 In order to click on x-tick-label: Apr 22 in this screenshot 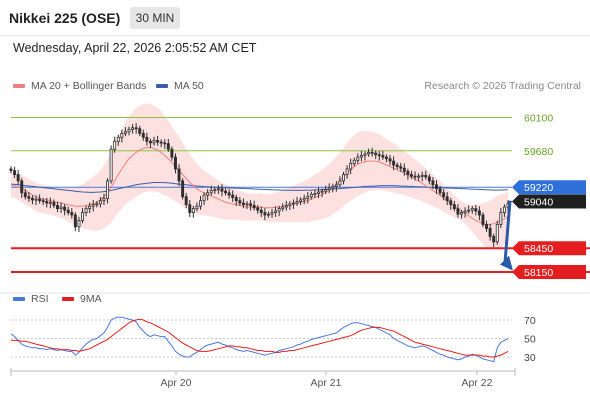, I will do `click(477, 383)`.